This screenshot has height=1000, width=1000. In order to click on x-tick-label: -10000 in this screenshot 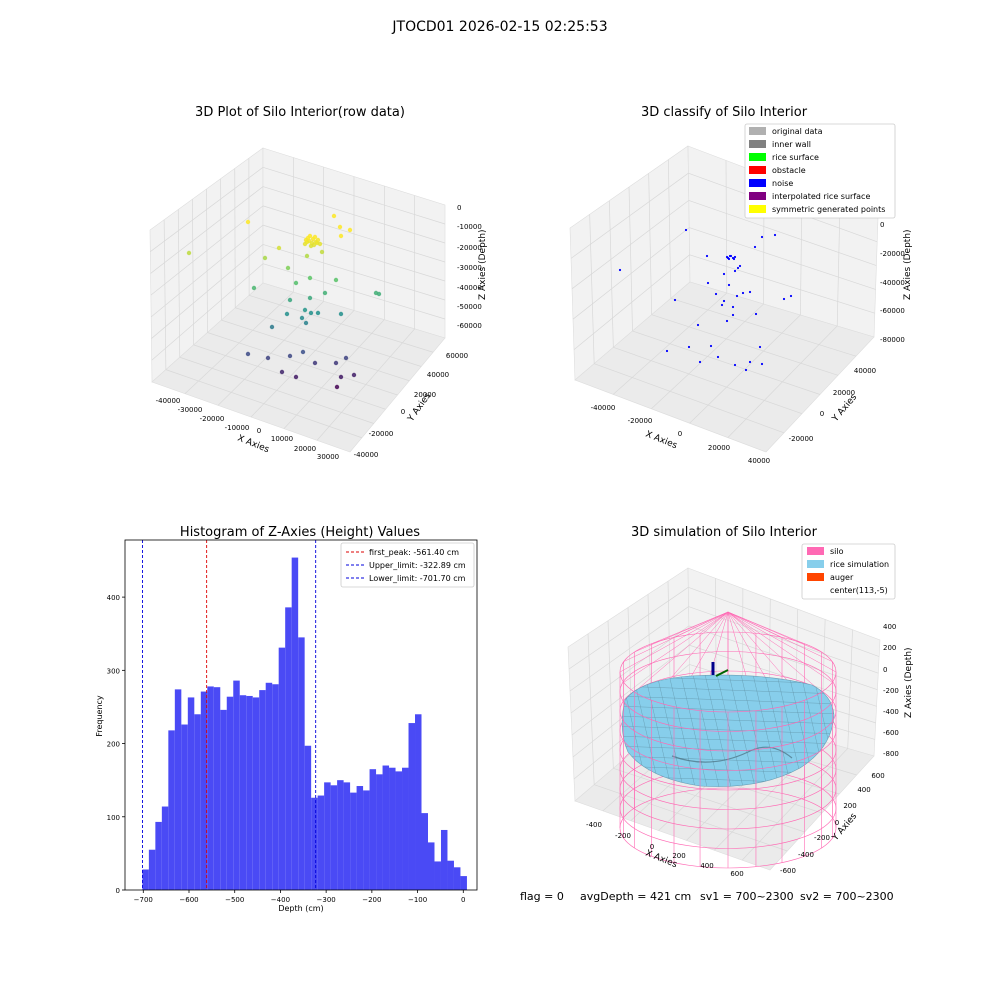, I will do `click(237, 428)`.